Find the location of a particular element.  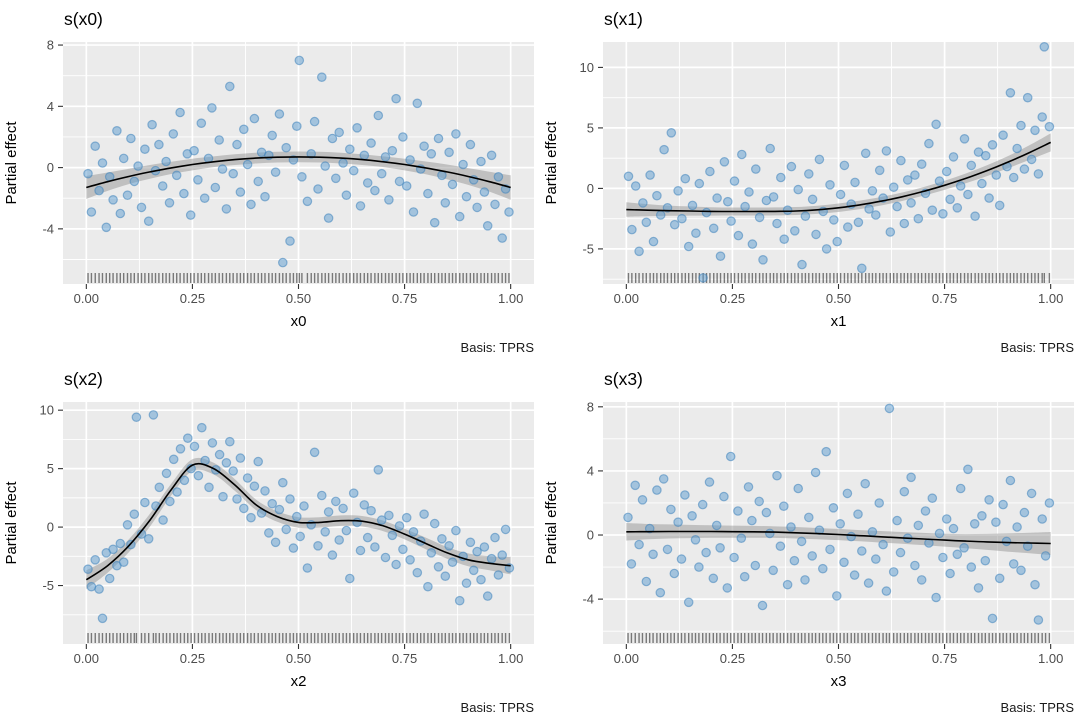

panel-title: s(x0) is located at coordinates (83, 19).